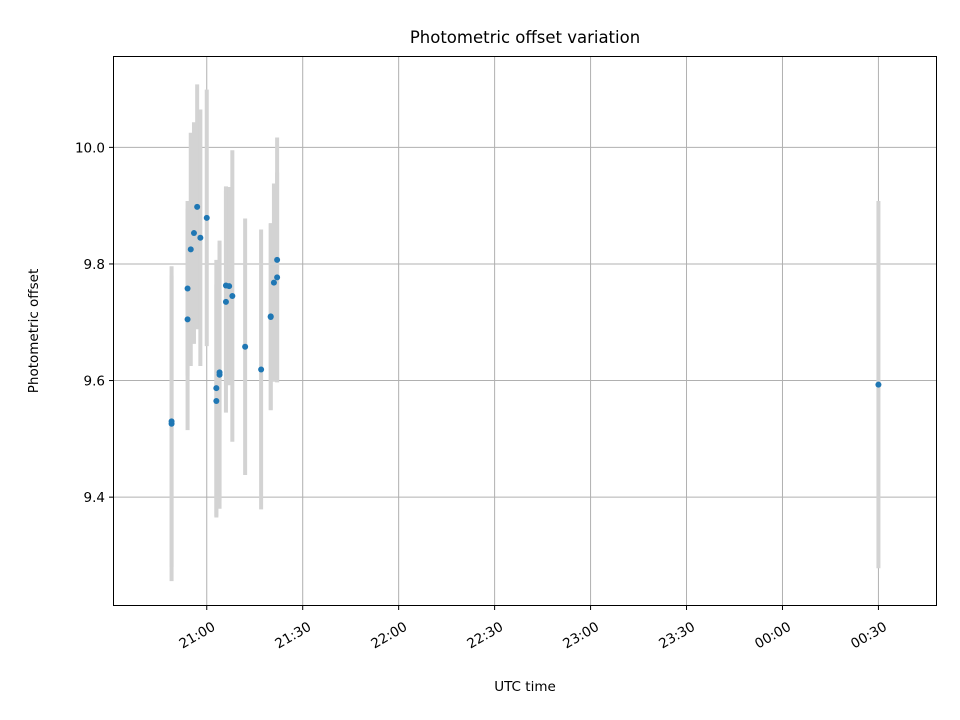 The height and width of the screenshot is (720, 960). What do you see at coordinates (90, 148) in the screenshot?
I see `y-tick-label: 10.0` at bounding box center [90, 148].